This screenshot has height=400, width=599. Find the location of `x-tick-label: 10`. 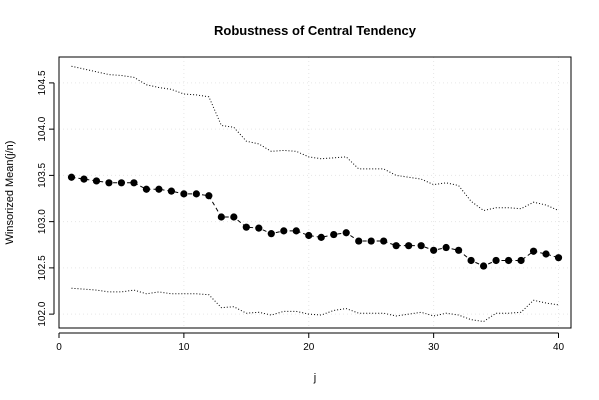

x-tick-label: 10 is located at coordinates (184, 347).